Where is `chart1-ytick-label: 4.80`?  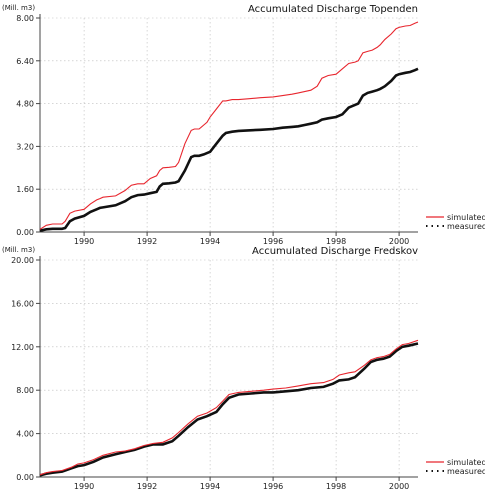 chart1-ytick-label: 4.80 is located at coordinates (25, 104).